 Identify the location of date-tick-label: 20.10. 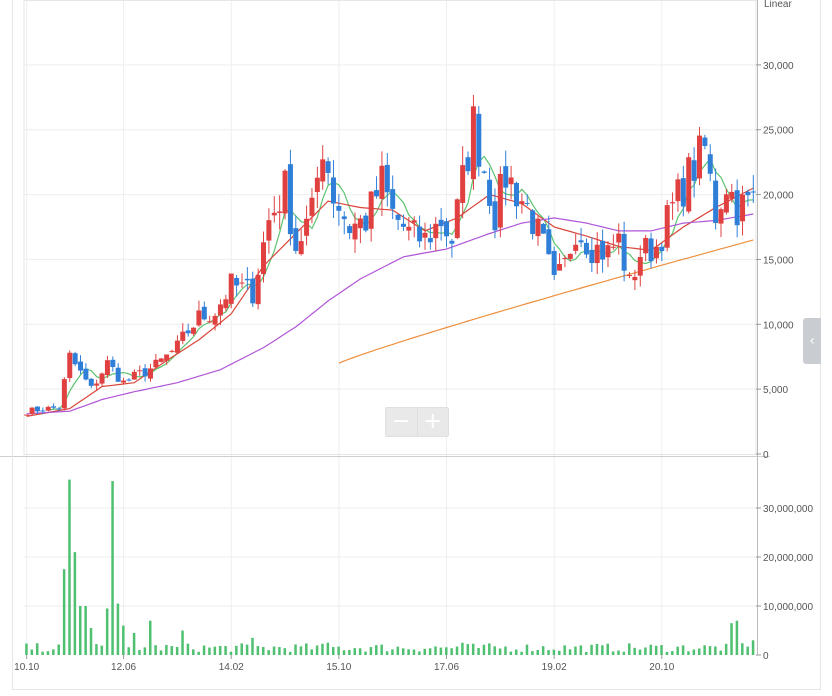
(661, 667).